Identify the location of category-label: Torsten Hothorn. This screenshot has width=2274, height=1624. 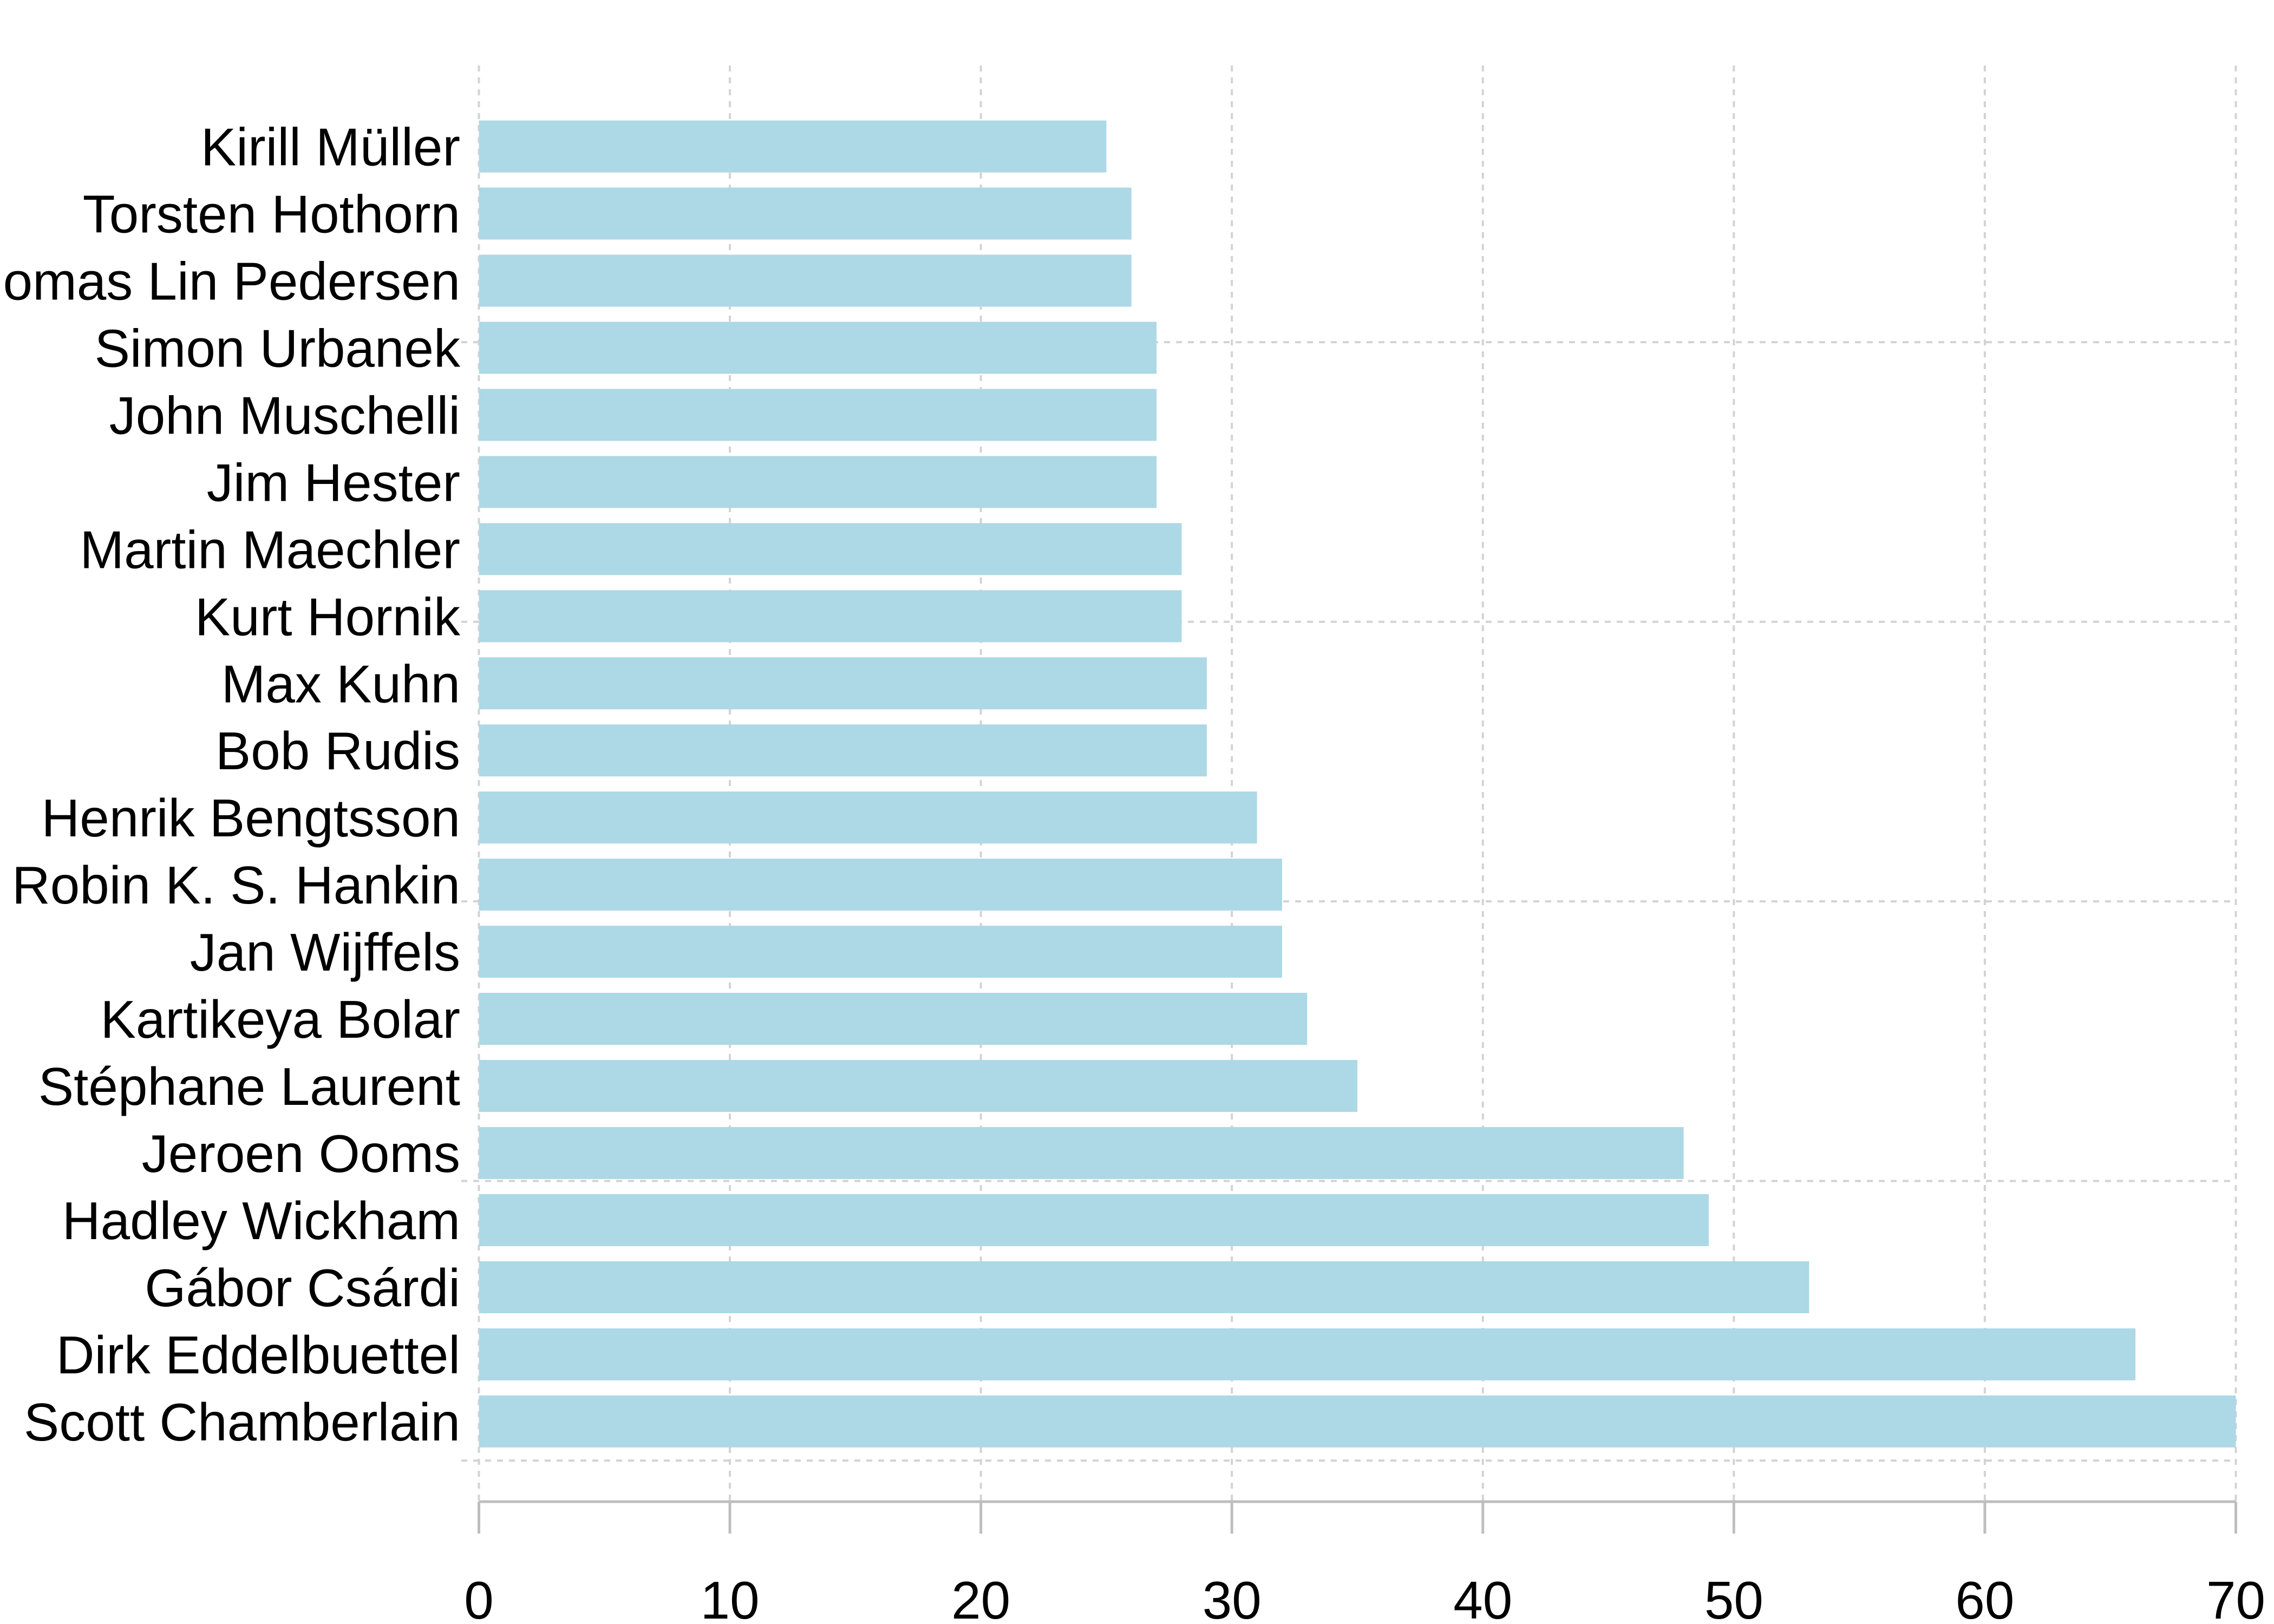
(272, 214).